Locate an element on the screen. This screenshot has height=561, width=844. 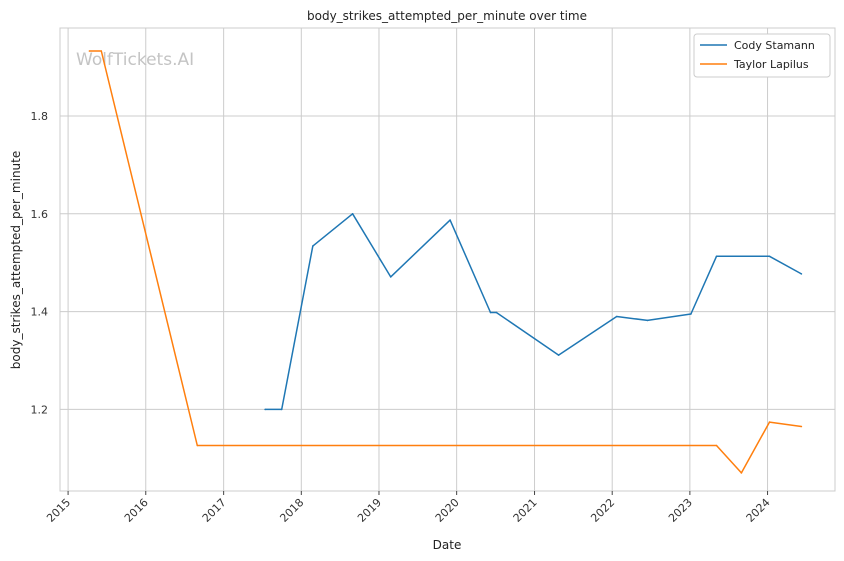
y-tick-label: 1.8 is located at coordinates (40, 116).